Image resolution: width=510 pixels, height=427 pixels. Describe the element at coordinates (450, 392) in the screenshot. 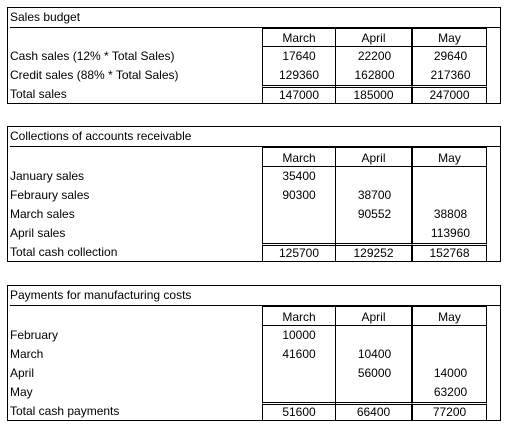

I see `value-cell: 63200` at that location.